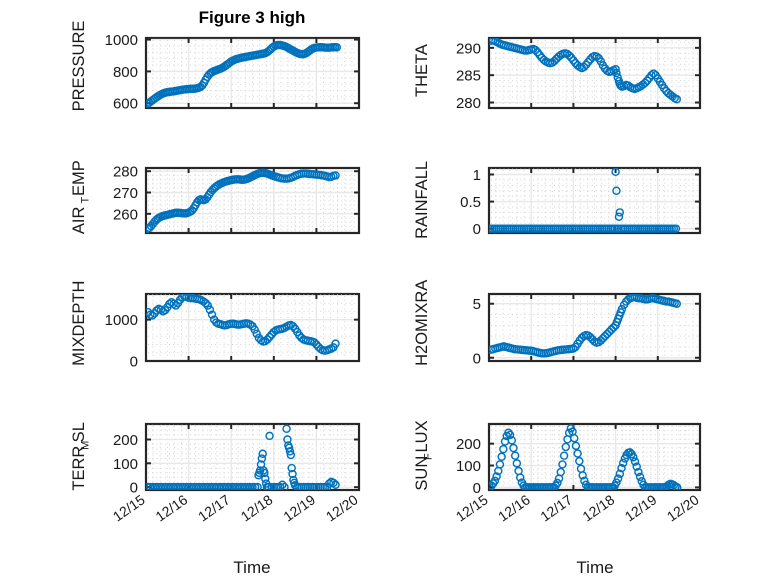  I want to click on svg-text: MIXDEPTH, so click(79, 323).